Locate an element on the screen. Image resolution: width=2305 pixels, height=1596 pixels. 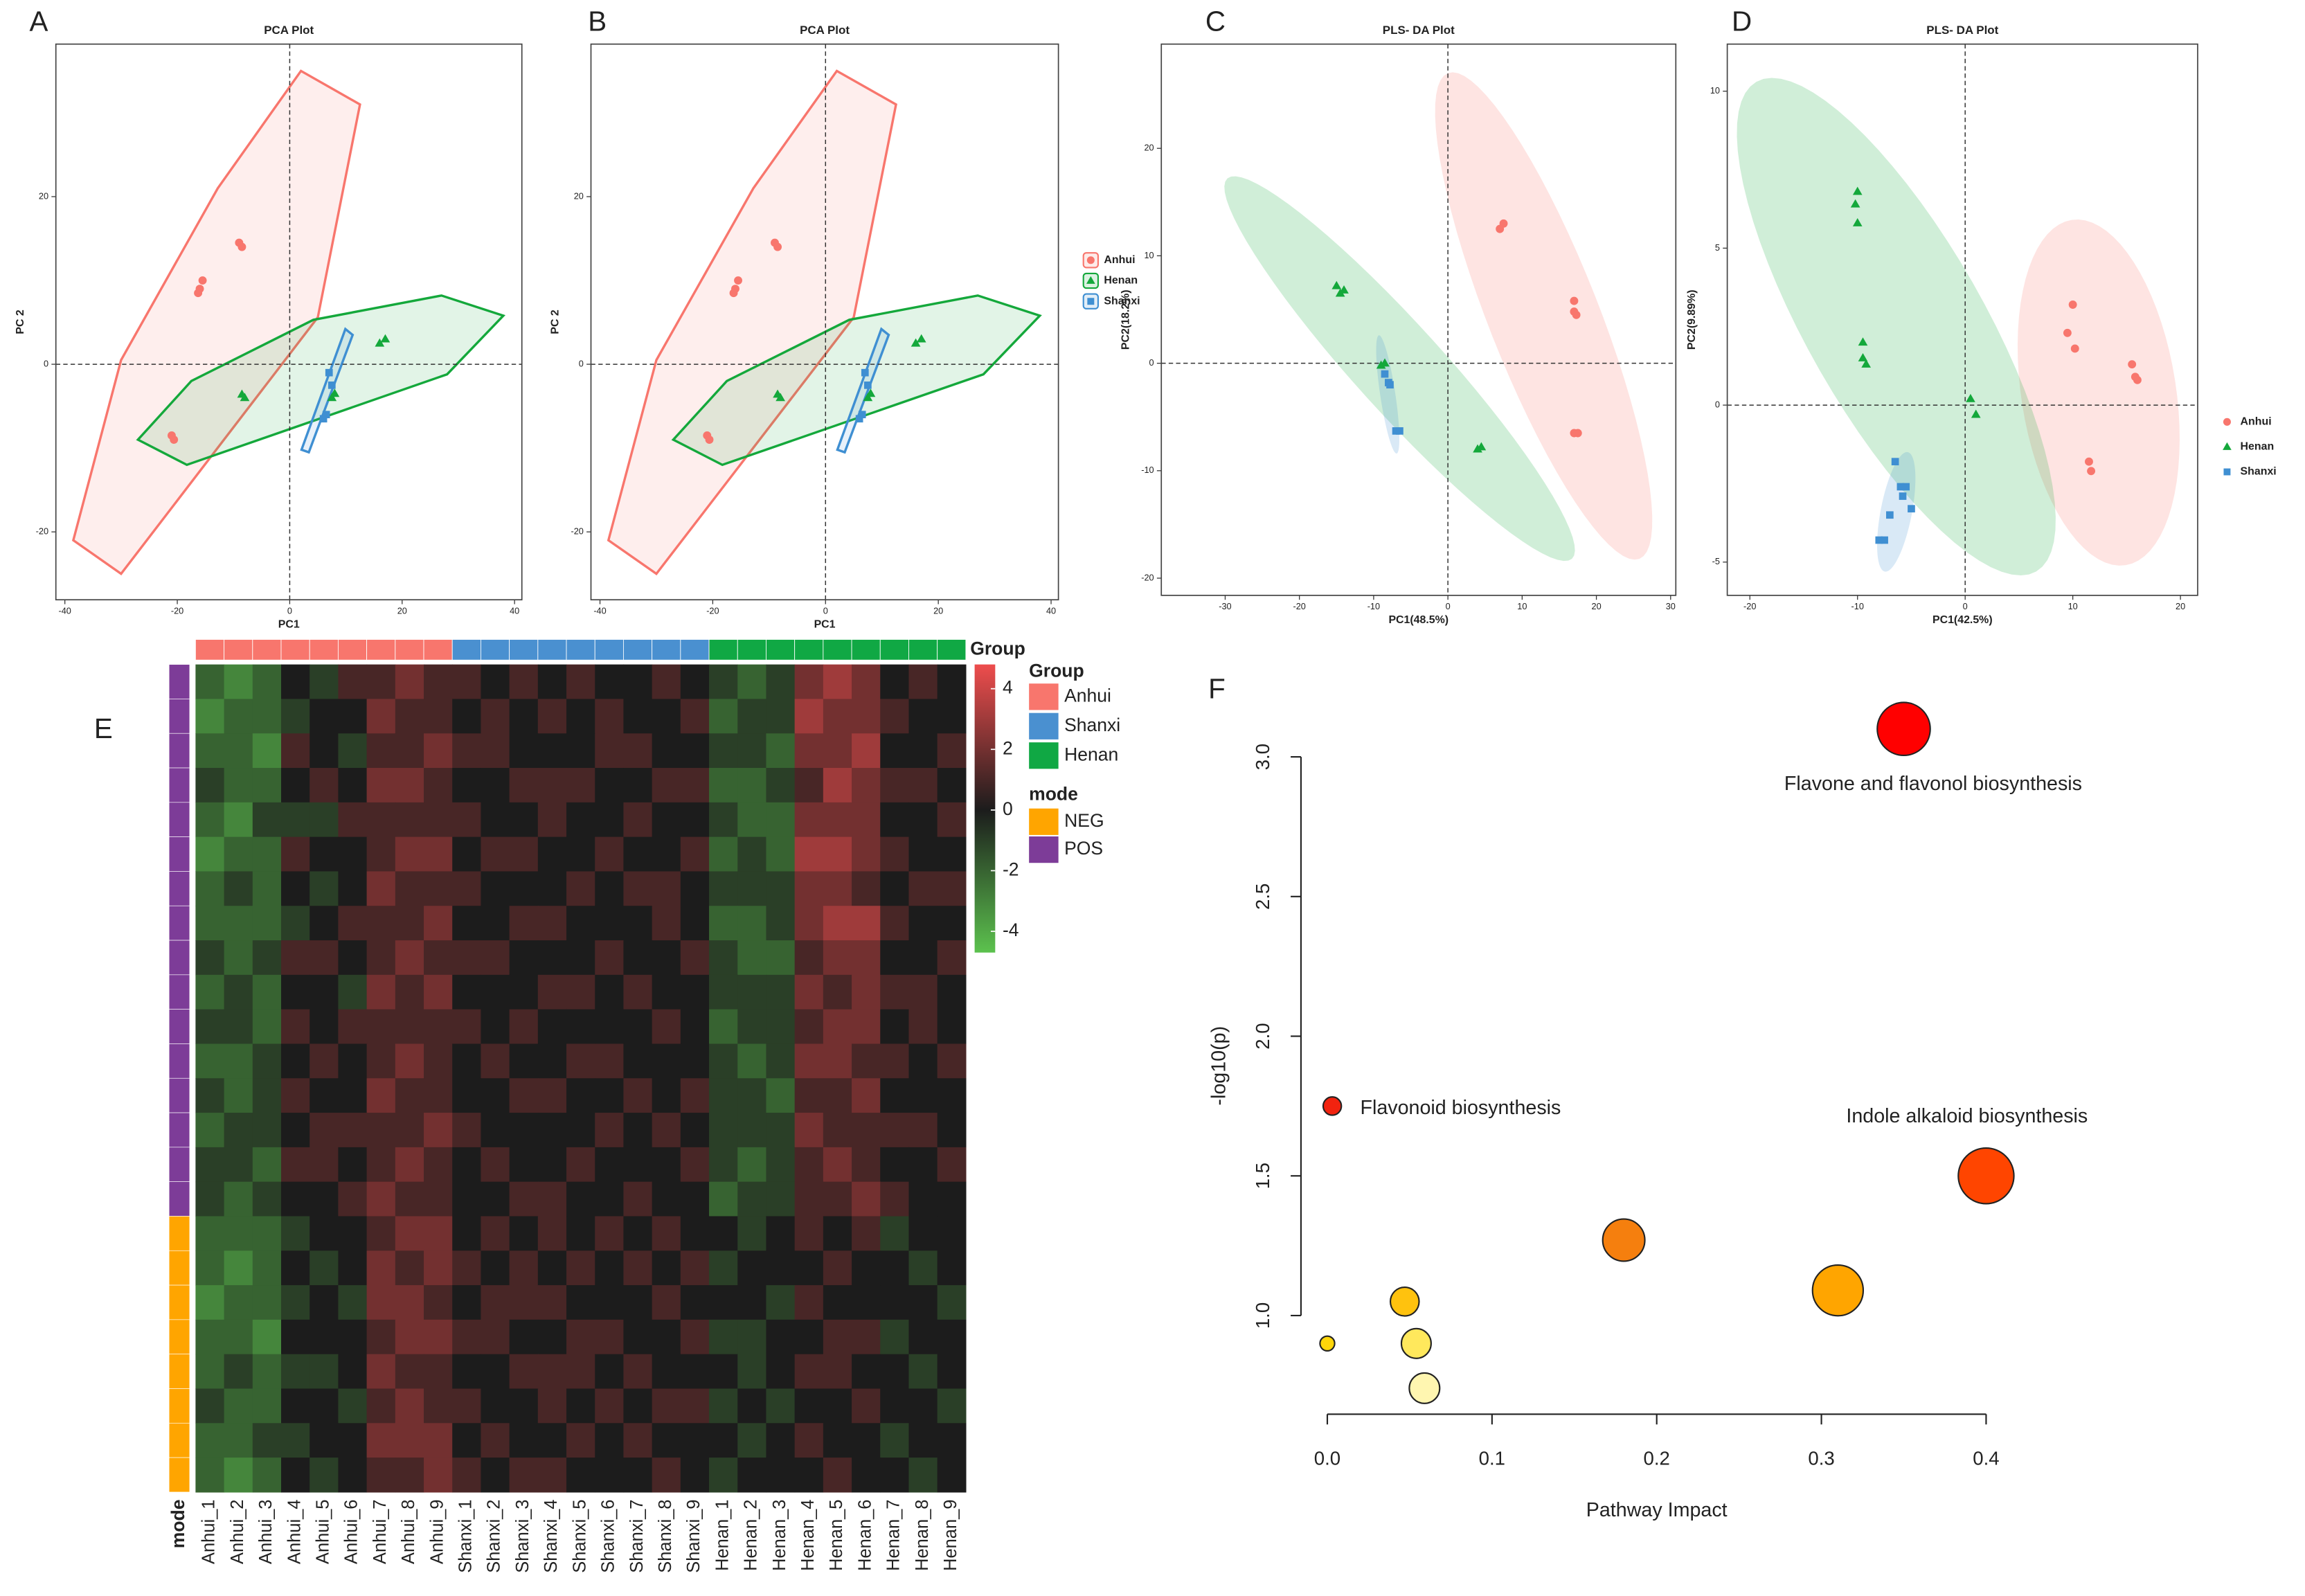
y-tick-label: 2.5 is located at coordinates (1262, 897).